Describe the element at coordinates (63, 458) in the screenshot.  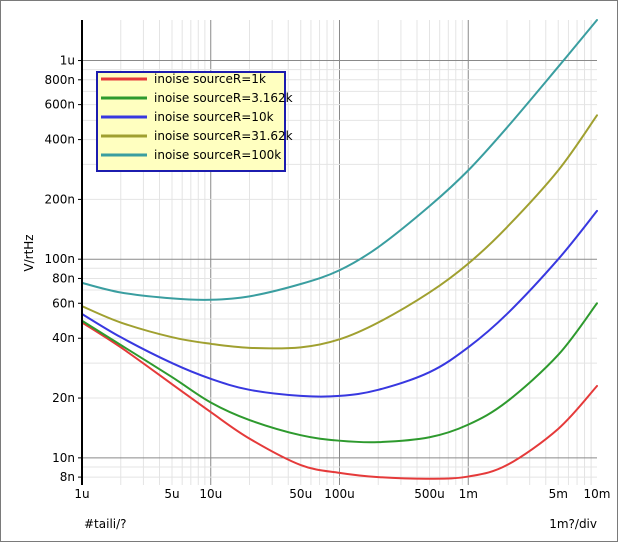
I see `y-tick-label: 10n` at that location.